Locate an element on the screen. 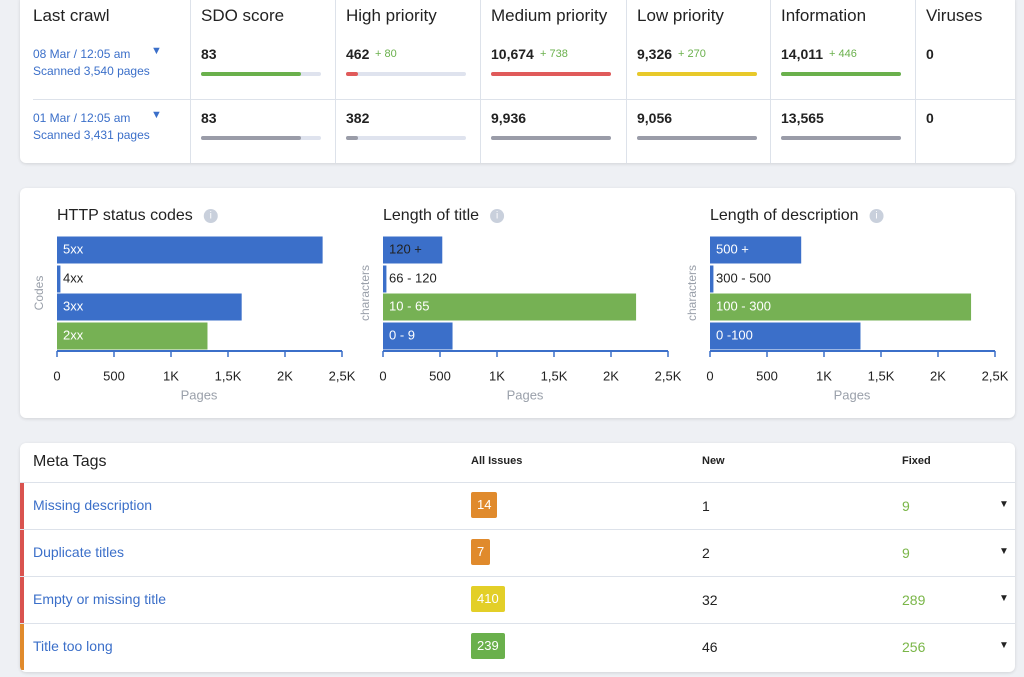 Image resolution: width=1024 pixels, height=677 pixels. crawl-date: 01 Mar / 12:05 am is located at coordinates (82, 118).